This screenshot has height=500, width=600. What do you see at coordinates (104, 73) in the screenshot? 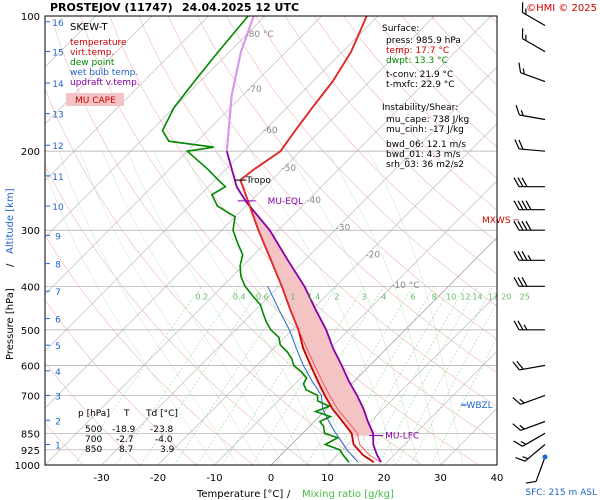
I see `legend-item-wet-bulb: wet bulb temp.` at bounding box center [104, 73].